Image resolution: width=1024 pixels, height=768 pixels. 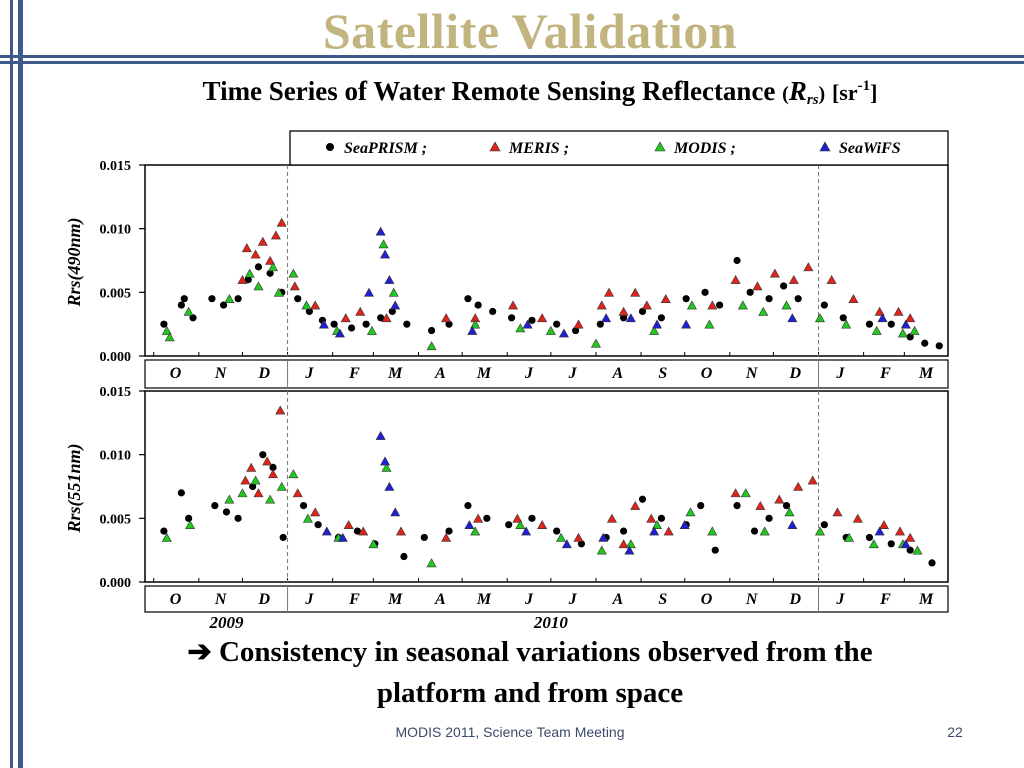 What do you see at coordinates (530, 31) in the screenshot?
I see `slide-title: Satellite Validation` at bounding box center [530, 31].